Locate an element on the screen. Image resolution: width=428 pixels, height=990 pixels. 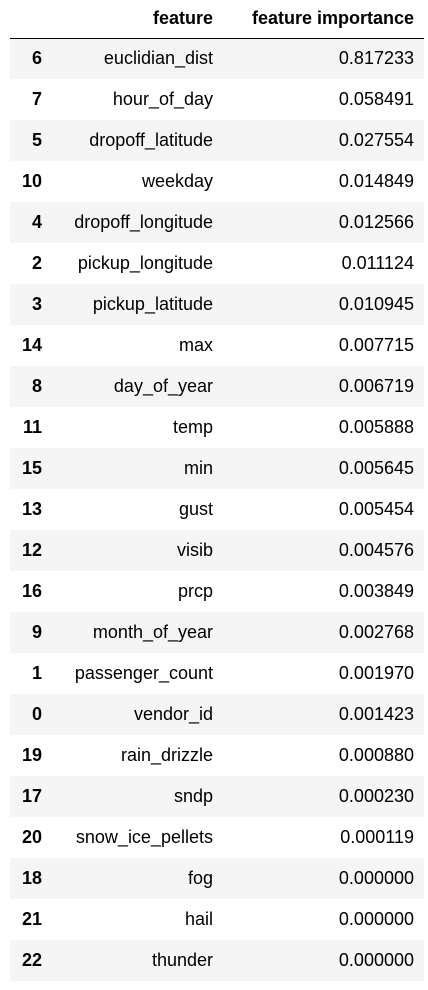
table-row: 13 gust 0.005454 is located at coordinates (217, 509).